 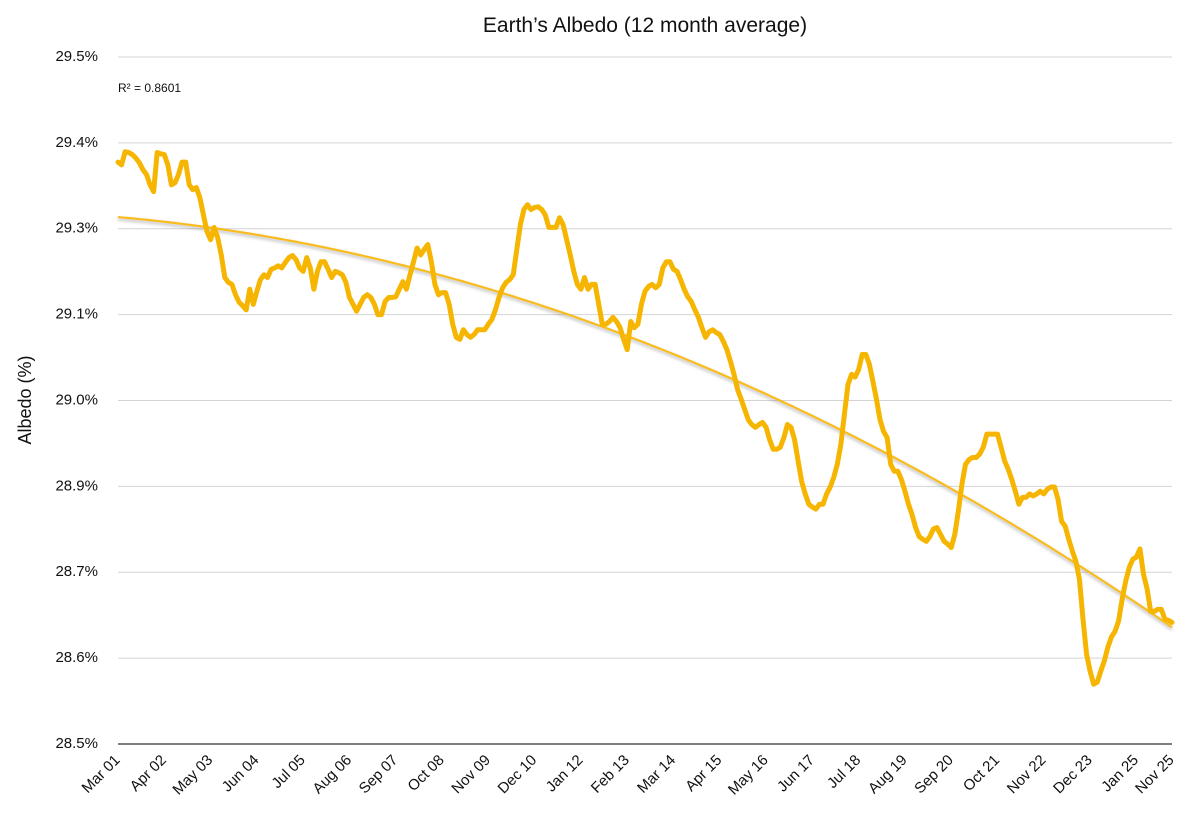 What do you see at coordinates (76, 56) in the screenshot?
I see `y-tick-label: 29.5%` at bounding box center [76, 56].